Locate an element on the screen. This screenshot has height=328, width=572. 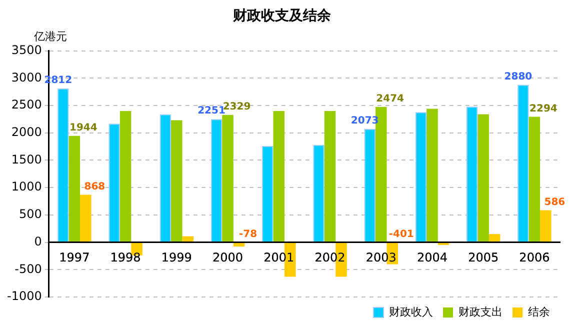
data-label: 2251 is located at coordinates (212, 111).